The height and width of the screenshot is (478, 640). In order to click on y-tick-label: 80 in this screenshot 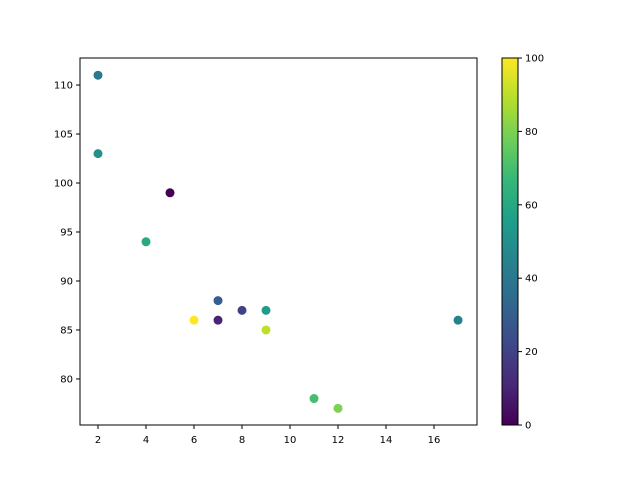, I will do `click(66, 379)`.